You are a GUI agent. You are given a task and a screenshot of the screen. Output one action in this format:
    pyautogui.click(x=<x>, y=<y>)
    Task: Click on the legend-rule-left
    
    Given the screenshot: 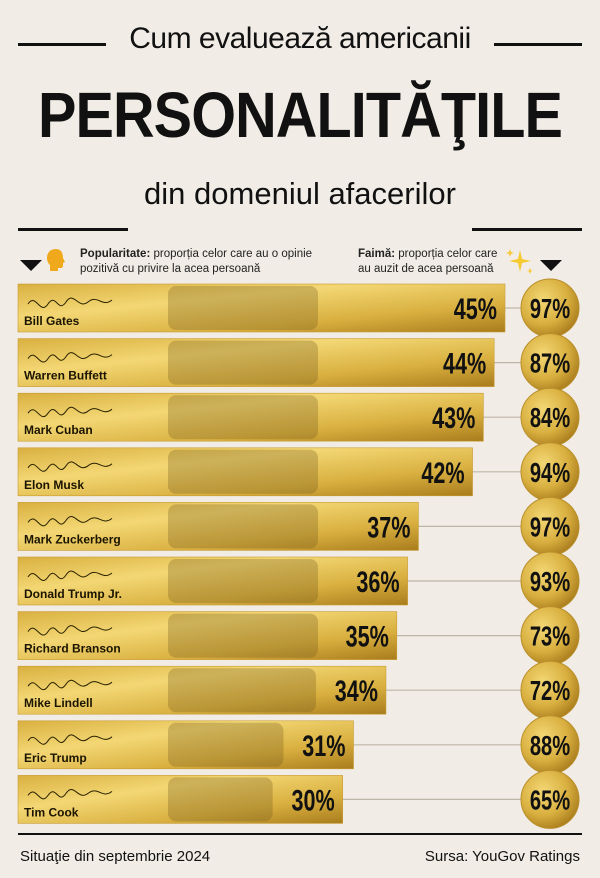 What is the action you would take?
    pyautogui.click(x=73, y=229)
    